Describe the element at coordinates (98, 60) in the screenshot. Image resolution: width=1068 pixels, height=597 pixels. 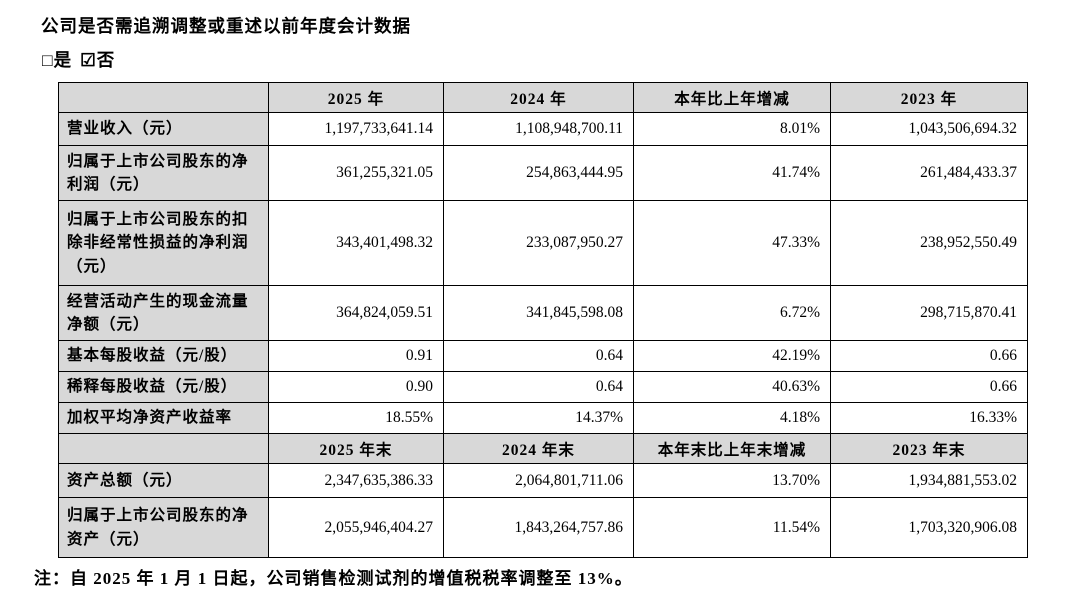
I see `checkbox-no-option: ☑否` at that location.